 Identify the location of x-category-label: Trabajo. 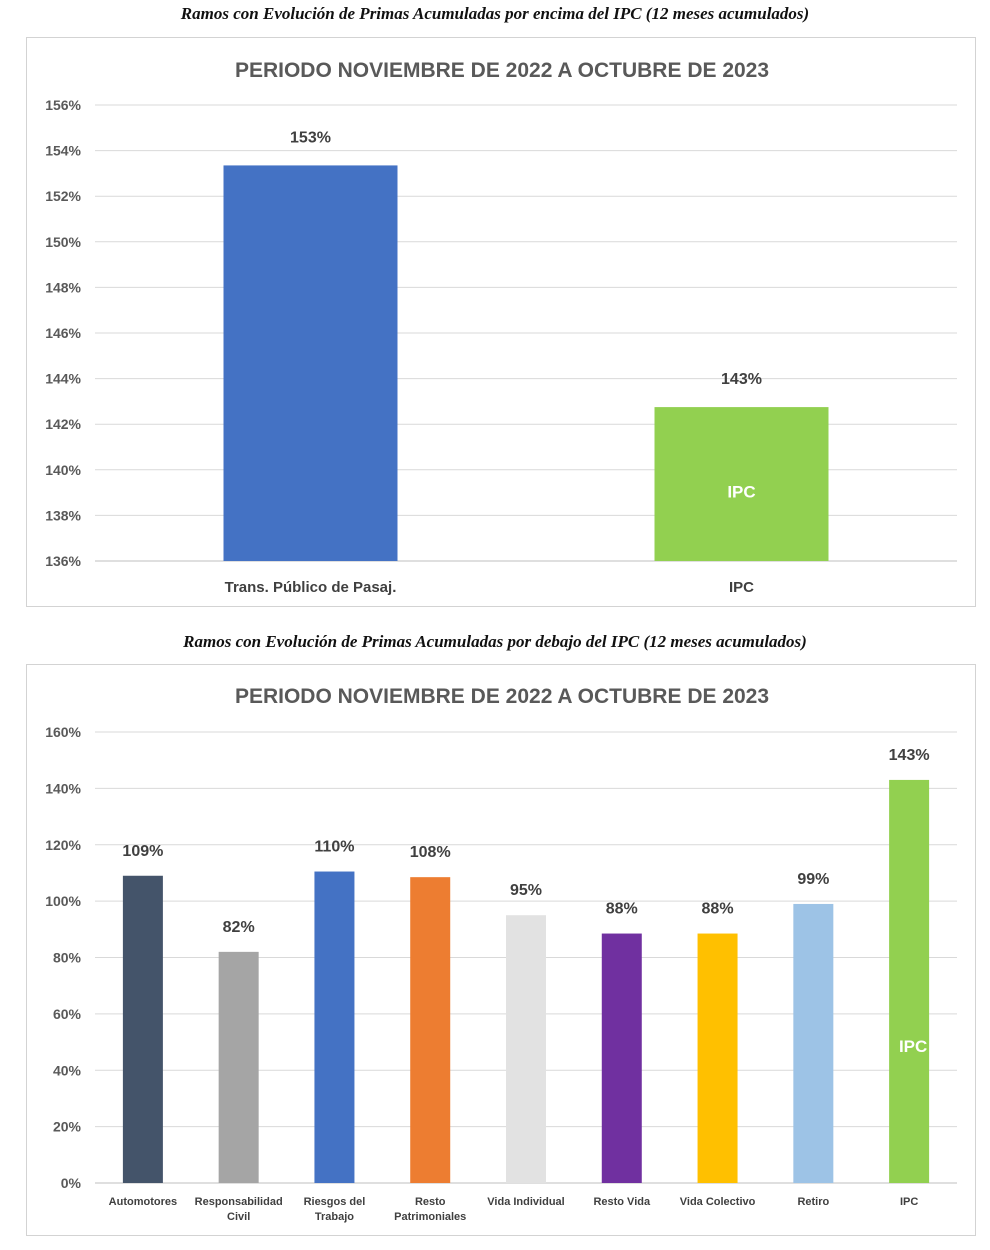
(334, 1217).